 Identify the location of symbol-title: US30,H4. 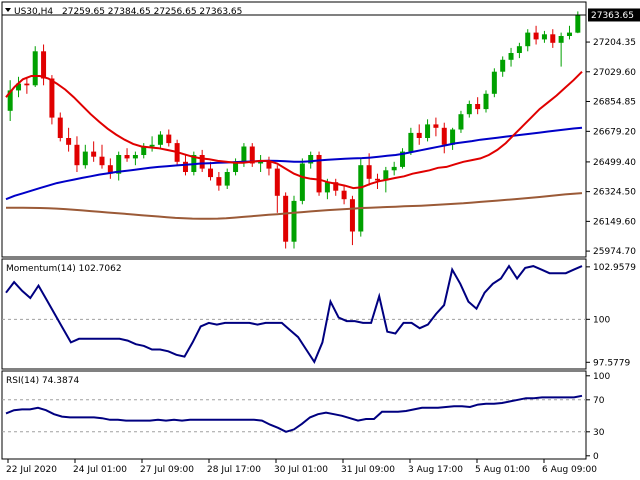
(33, 12).